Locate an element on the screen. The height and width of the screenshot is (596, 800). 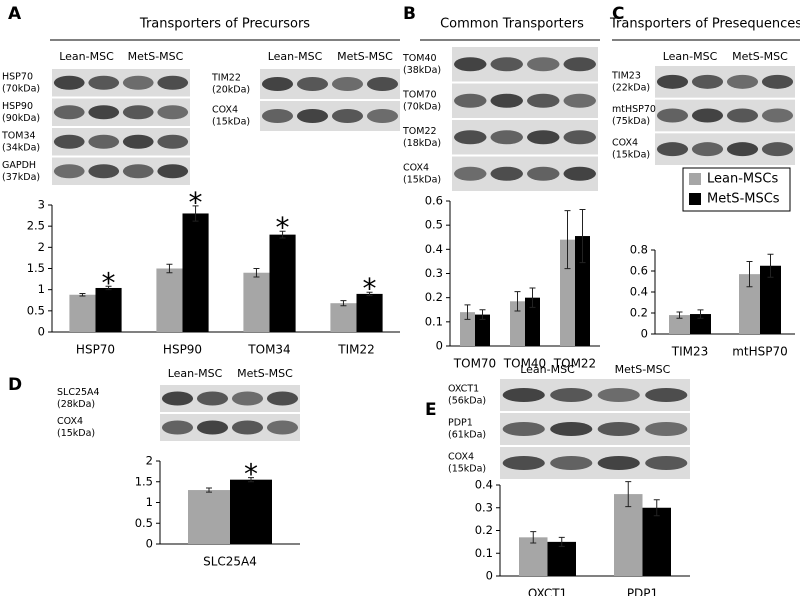
blot-label: SLC25A4 is located at coordinates (78, 392).